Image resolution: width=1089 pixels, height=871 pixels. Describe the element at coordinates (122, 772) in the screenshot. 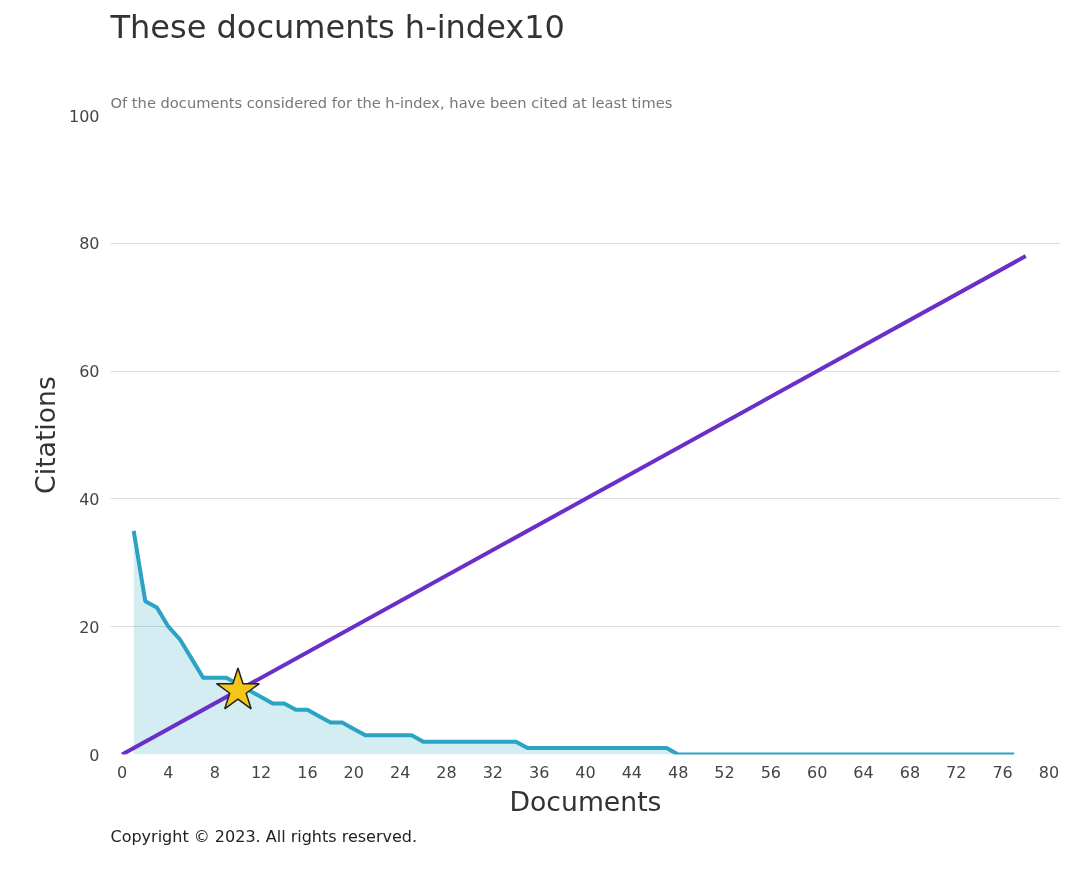

I see `x-tick-label: 0` at that location.